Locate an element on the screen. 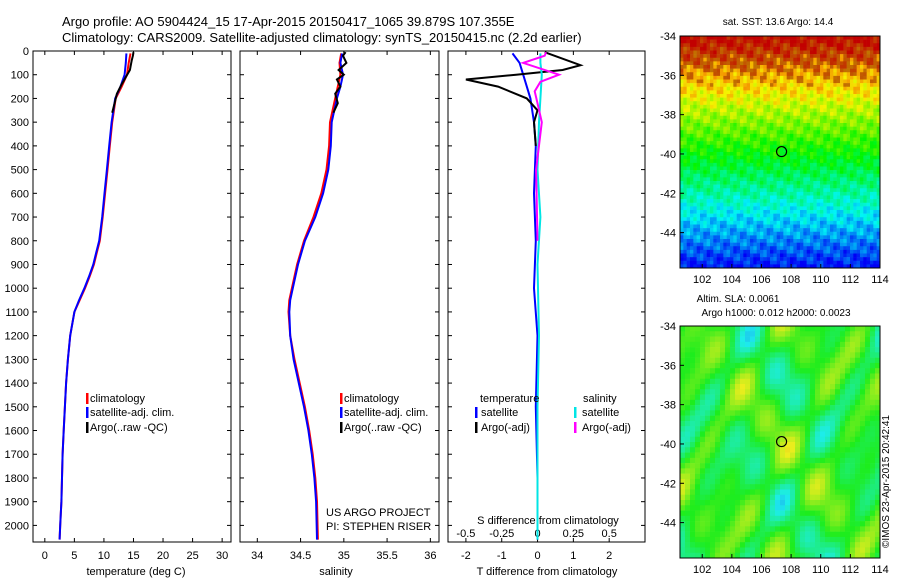  x-tick-label: 30 is located at coordinates (222, 556).